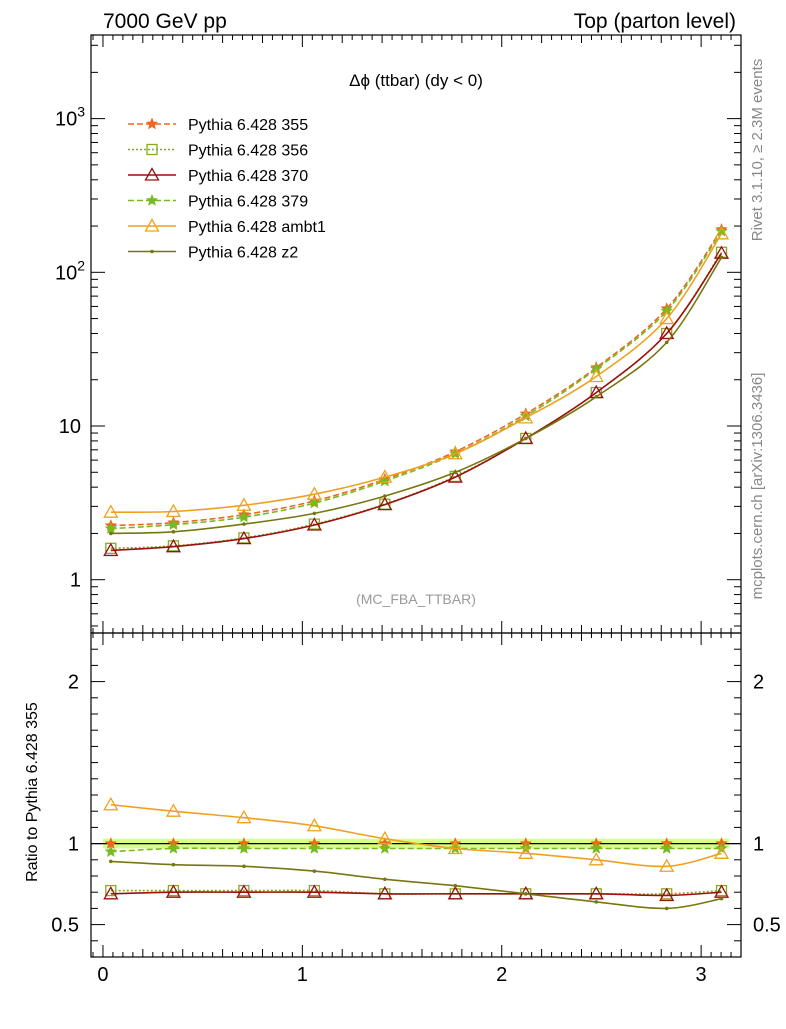 This screenshot has height=1029, width=786. I want to click on legend-entry-label: Pythia 6.428 370, so click(248, 176).